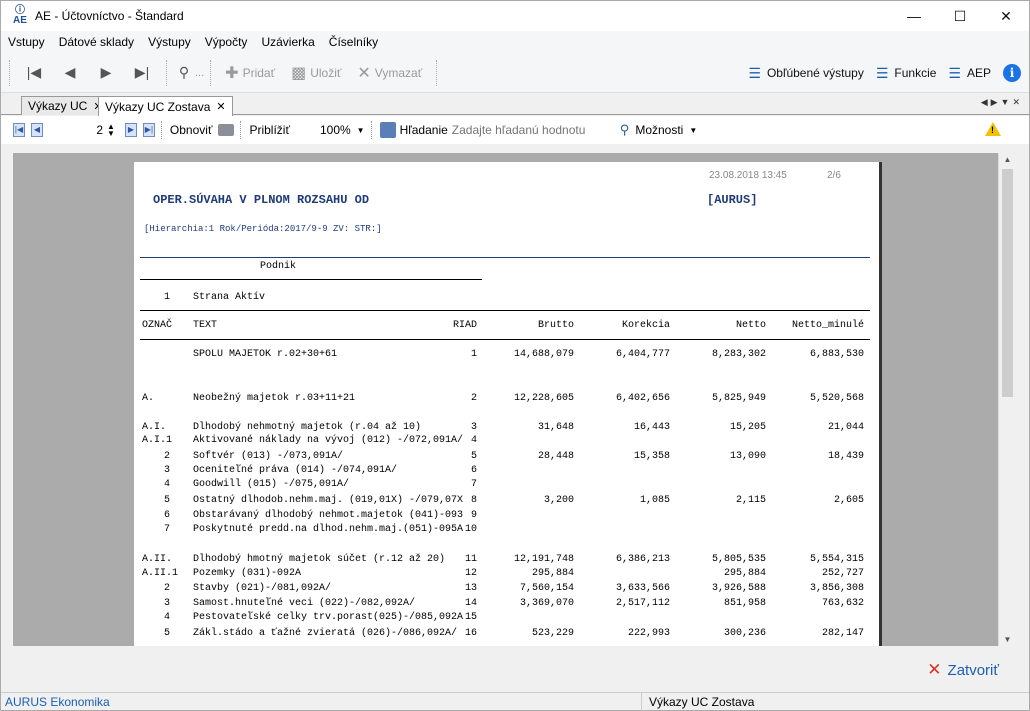 The width and height of the screenshot is (1030, 711). I want to click on last-page-icon: ▶|, so click(148, 130).